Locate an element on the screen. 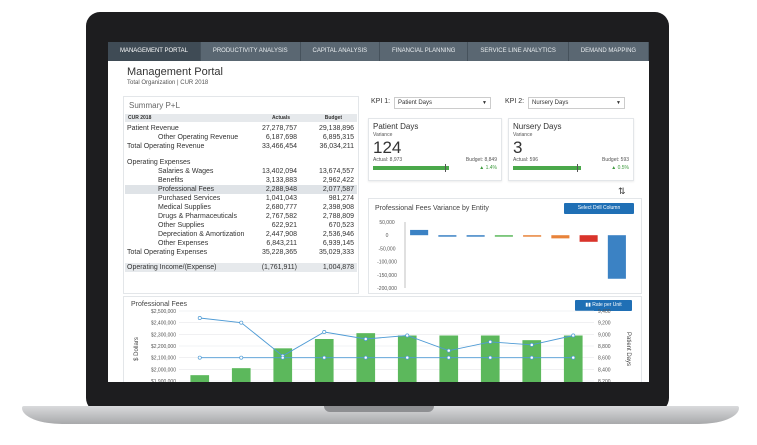 The image size is (757, 445). tab-3: FINANCIAL PLANNING is located at coordinates (424, 51).